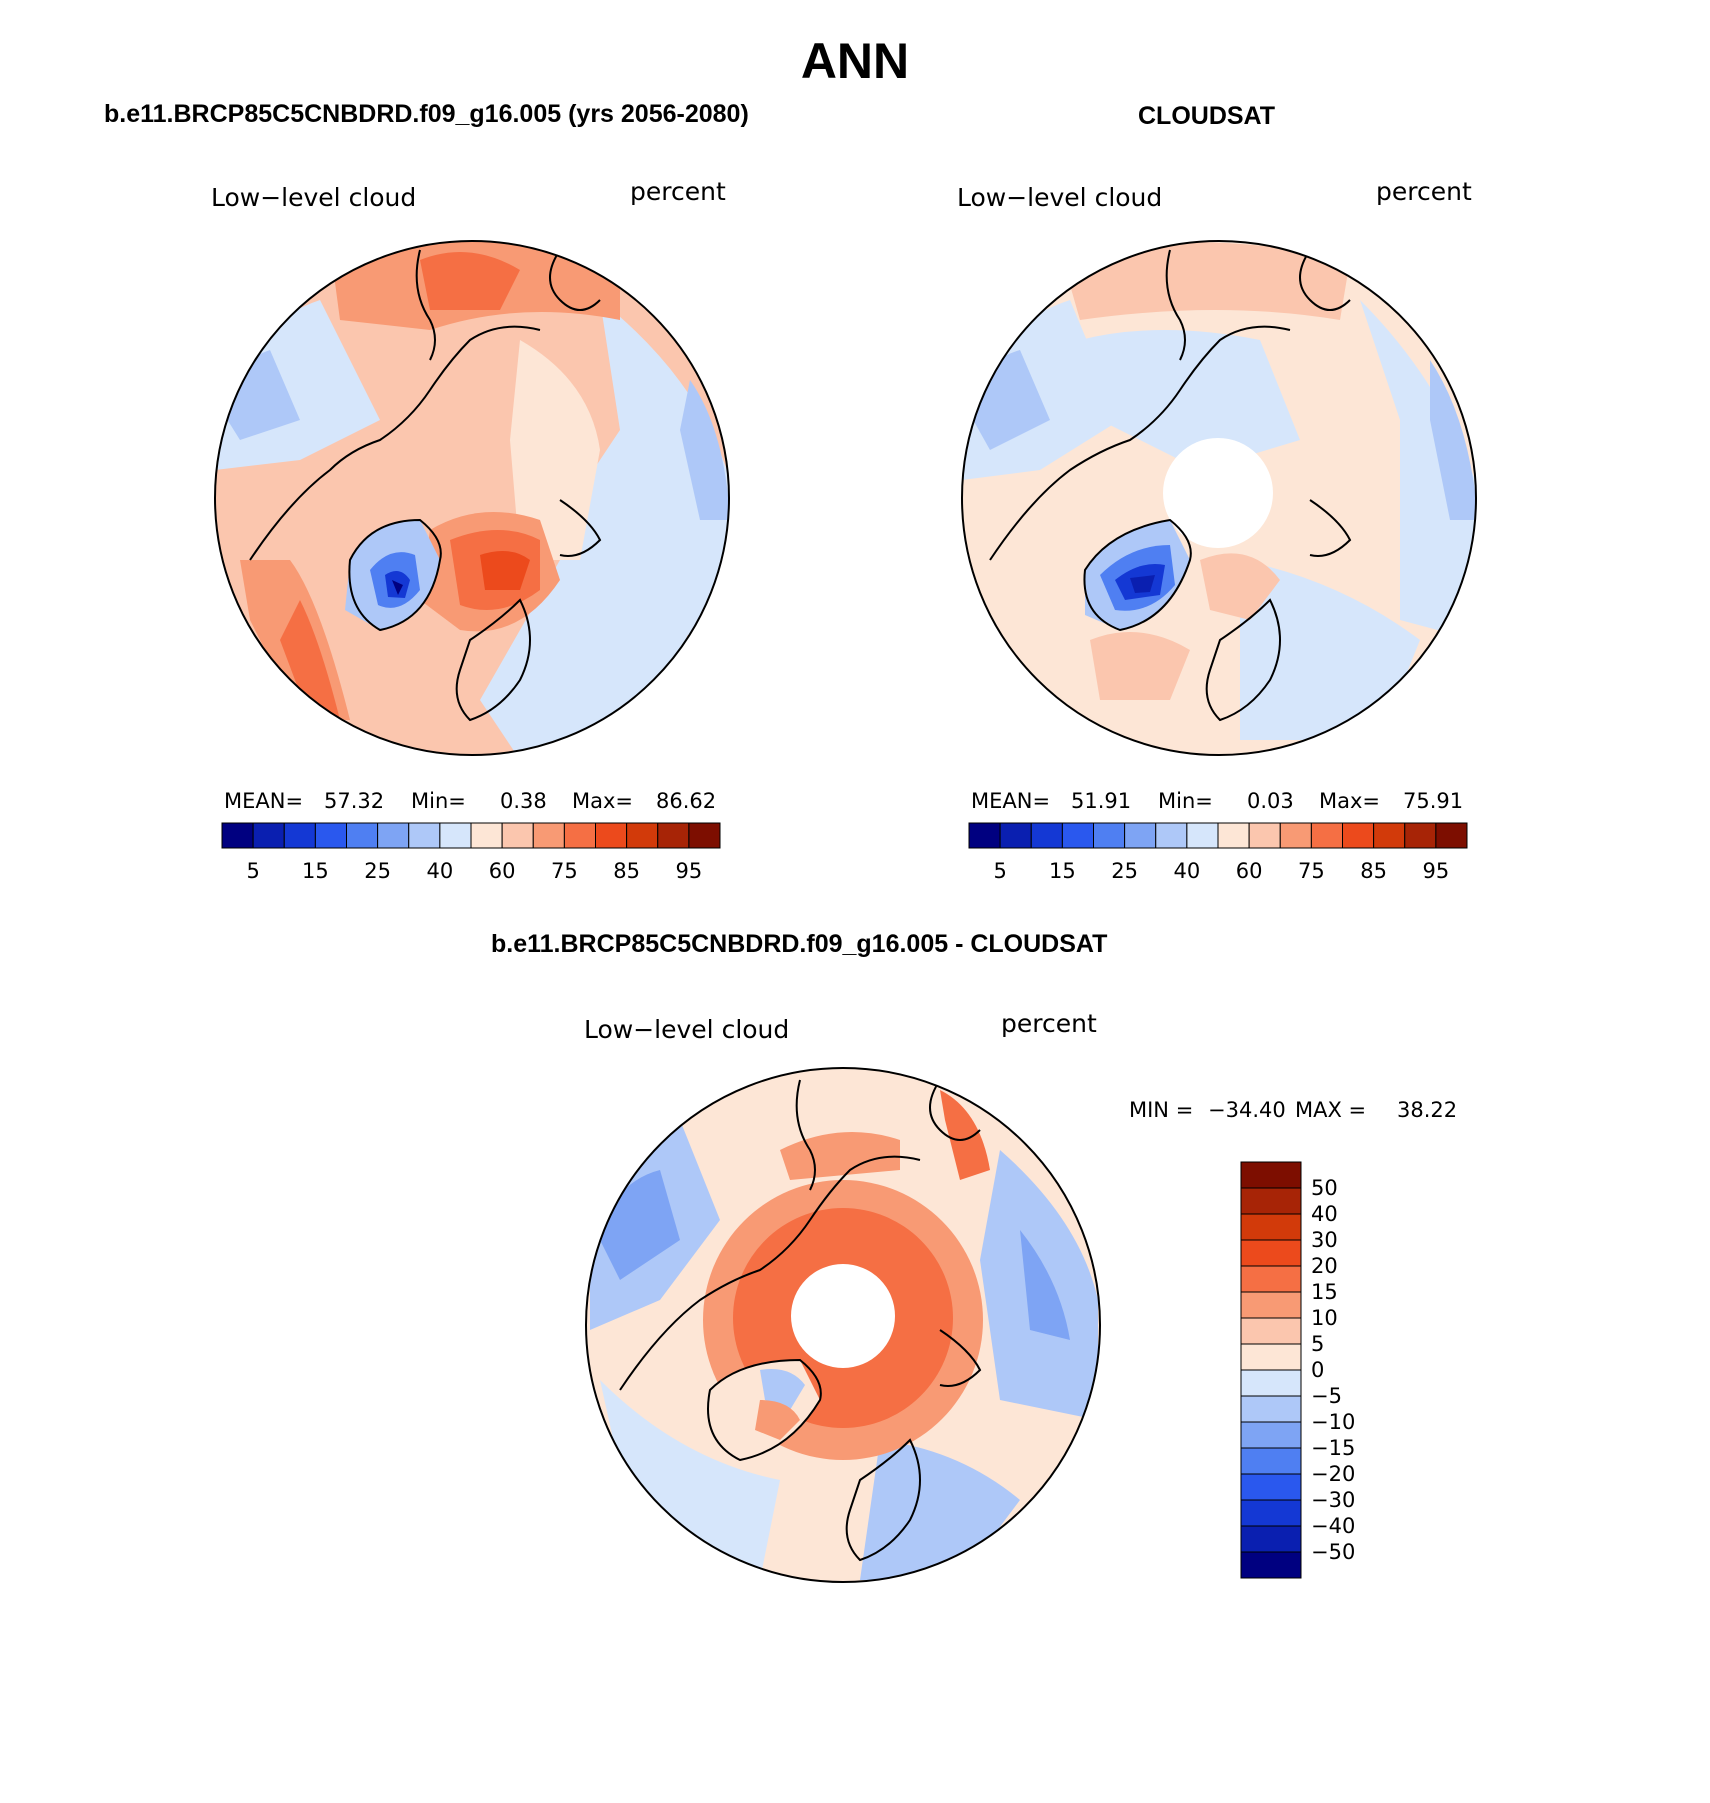  Describe the element at coordinates (687, 1029) in the screenshot. I see `diff-variable-label: Low−level cloud` at that location.